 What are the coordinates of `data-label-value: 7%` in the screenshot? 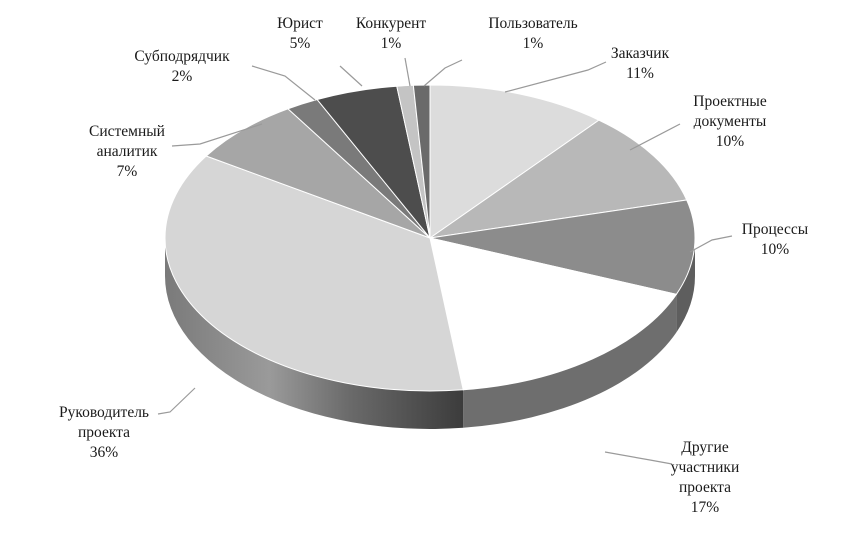 It's located at (127, 171).